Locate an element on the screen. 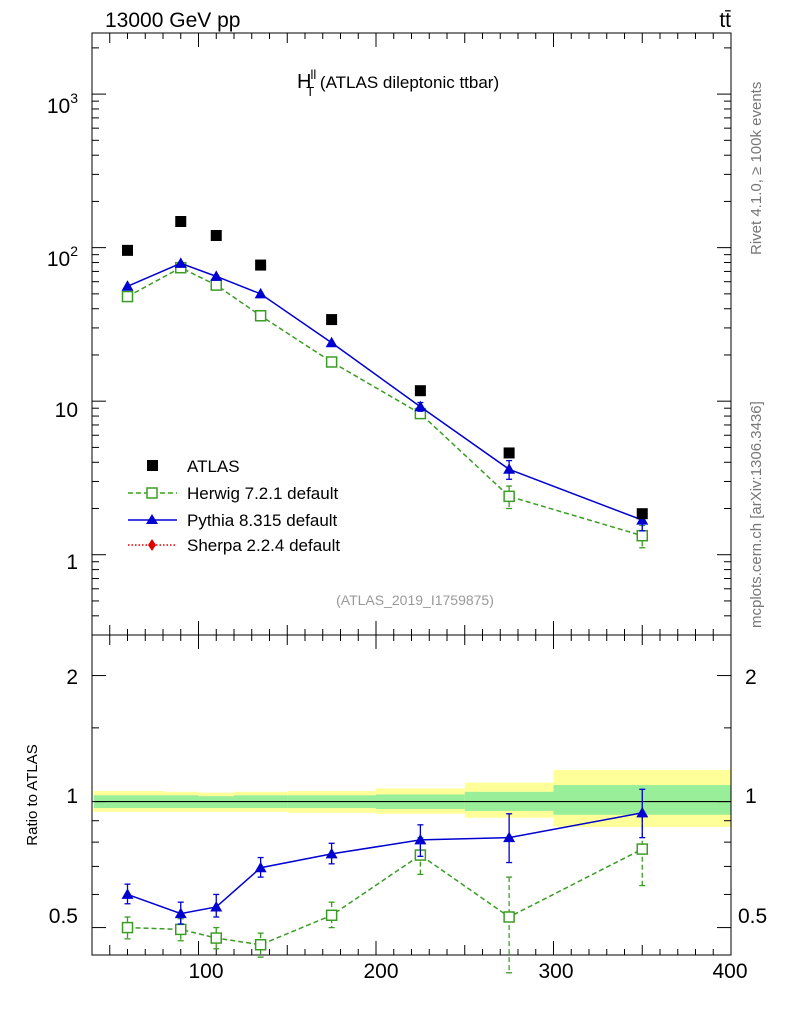 The width and height of the screenshot is (786, 1029). x-tick-labels: 100 200 300 400 is located at coordinates (467, 971).